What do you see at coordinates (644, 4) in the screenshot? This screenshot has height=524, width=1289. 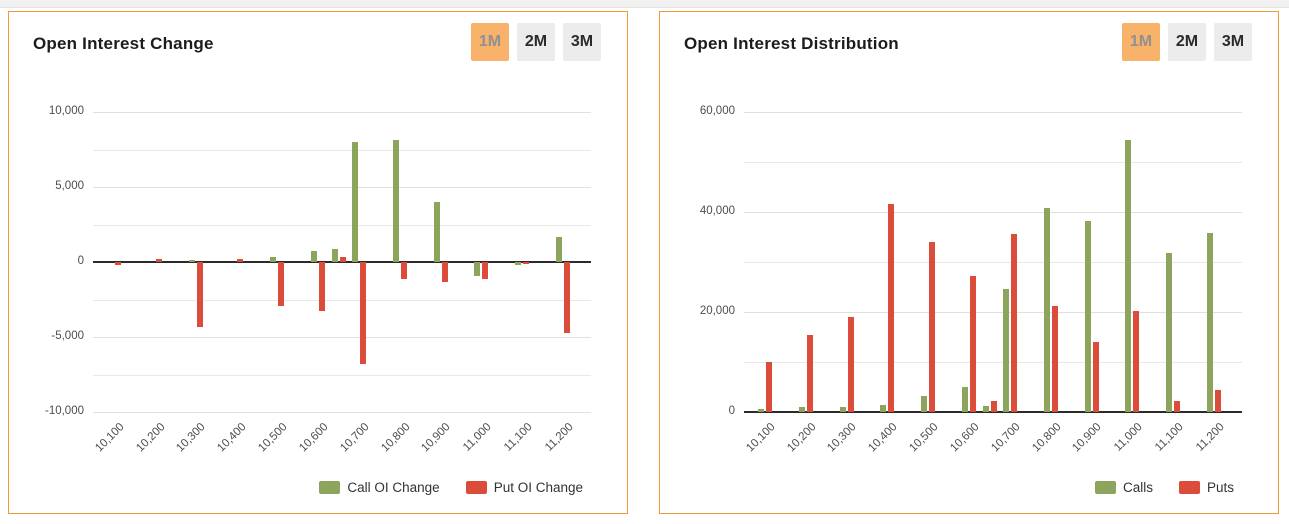 I see `page-top-strip` at bounding box center [644, 4].